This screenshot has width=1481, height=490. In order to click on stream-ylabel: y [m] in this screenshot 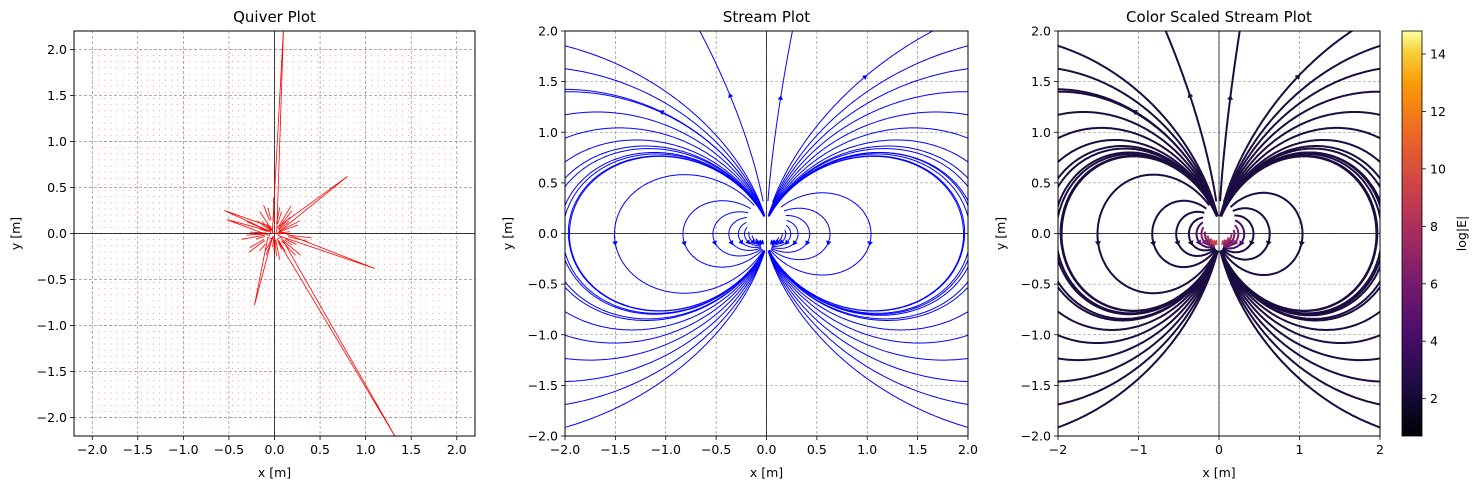, I will do `click(507, 233)`.